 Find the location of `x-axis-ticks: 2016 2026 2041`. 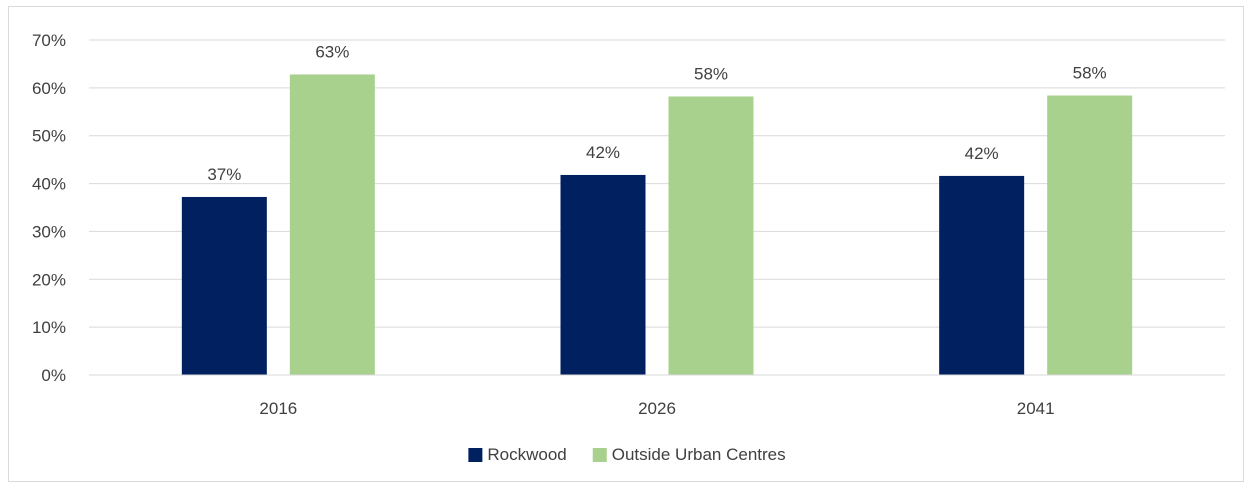

x-axis-ticks: 2016 2026 2041 is located at coordinates (656, 408).